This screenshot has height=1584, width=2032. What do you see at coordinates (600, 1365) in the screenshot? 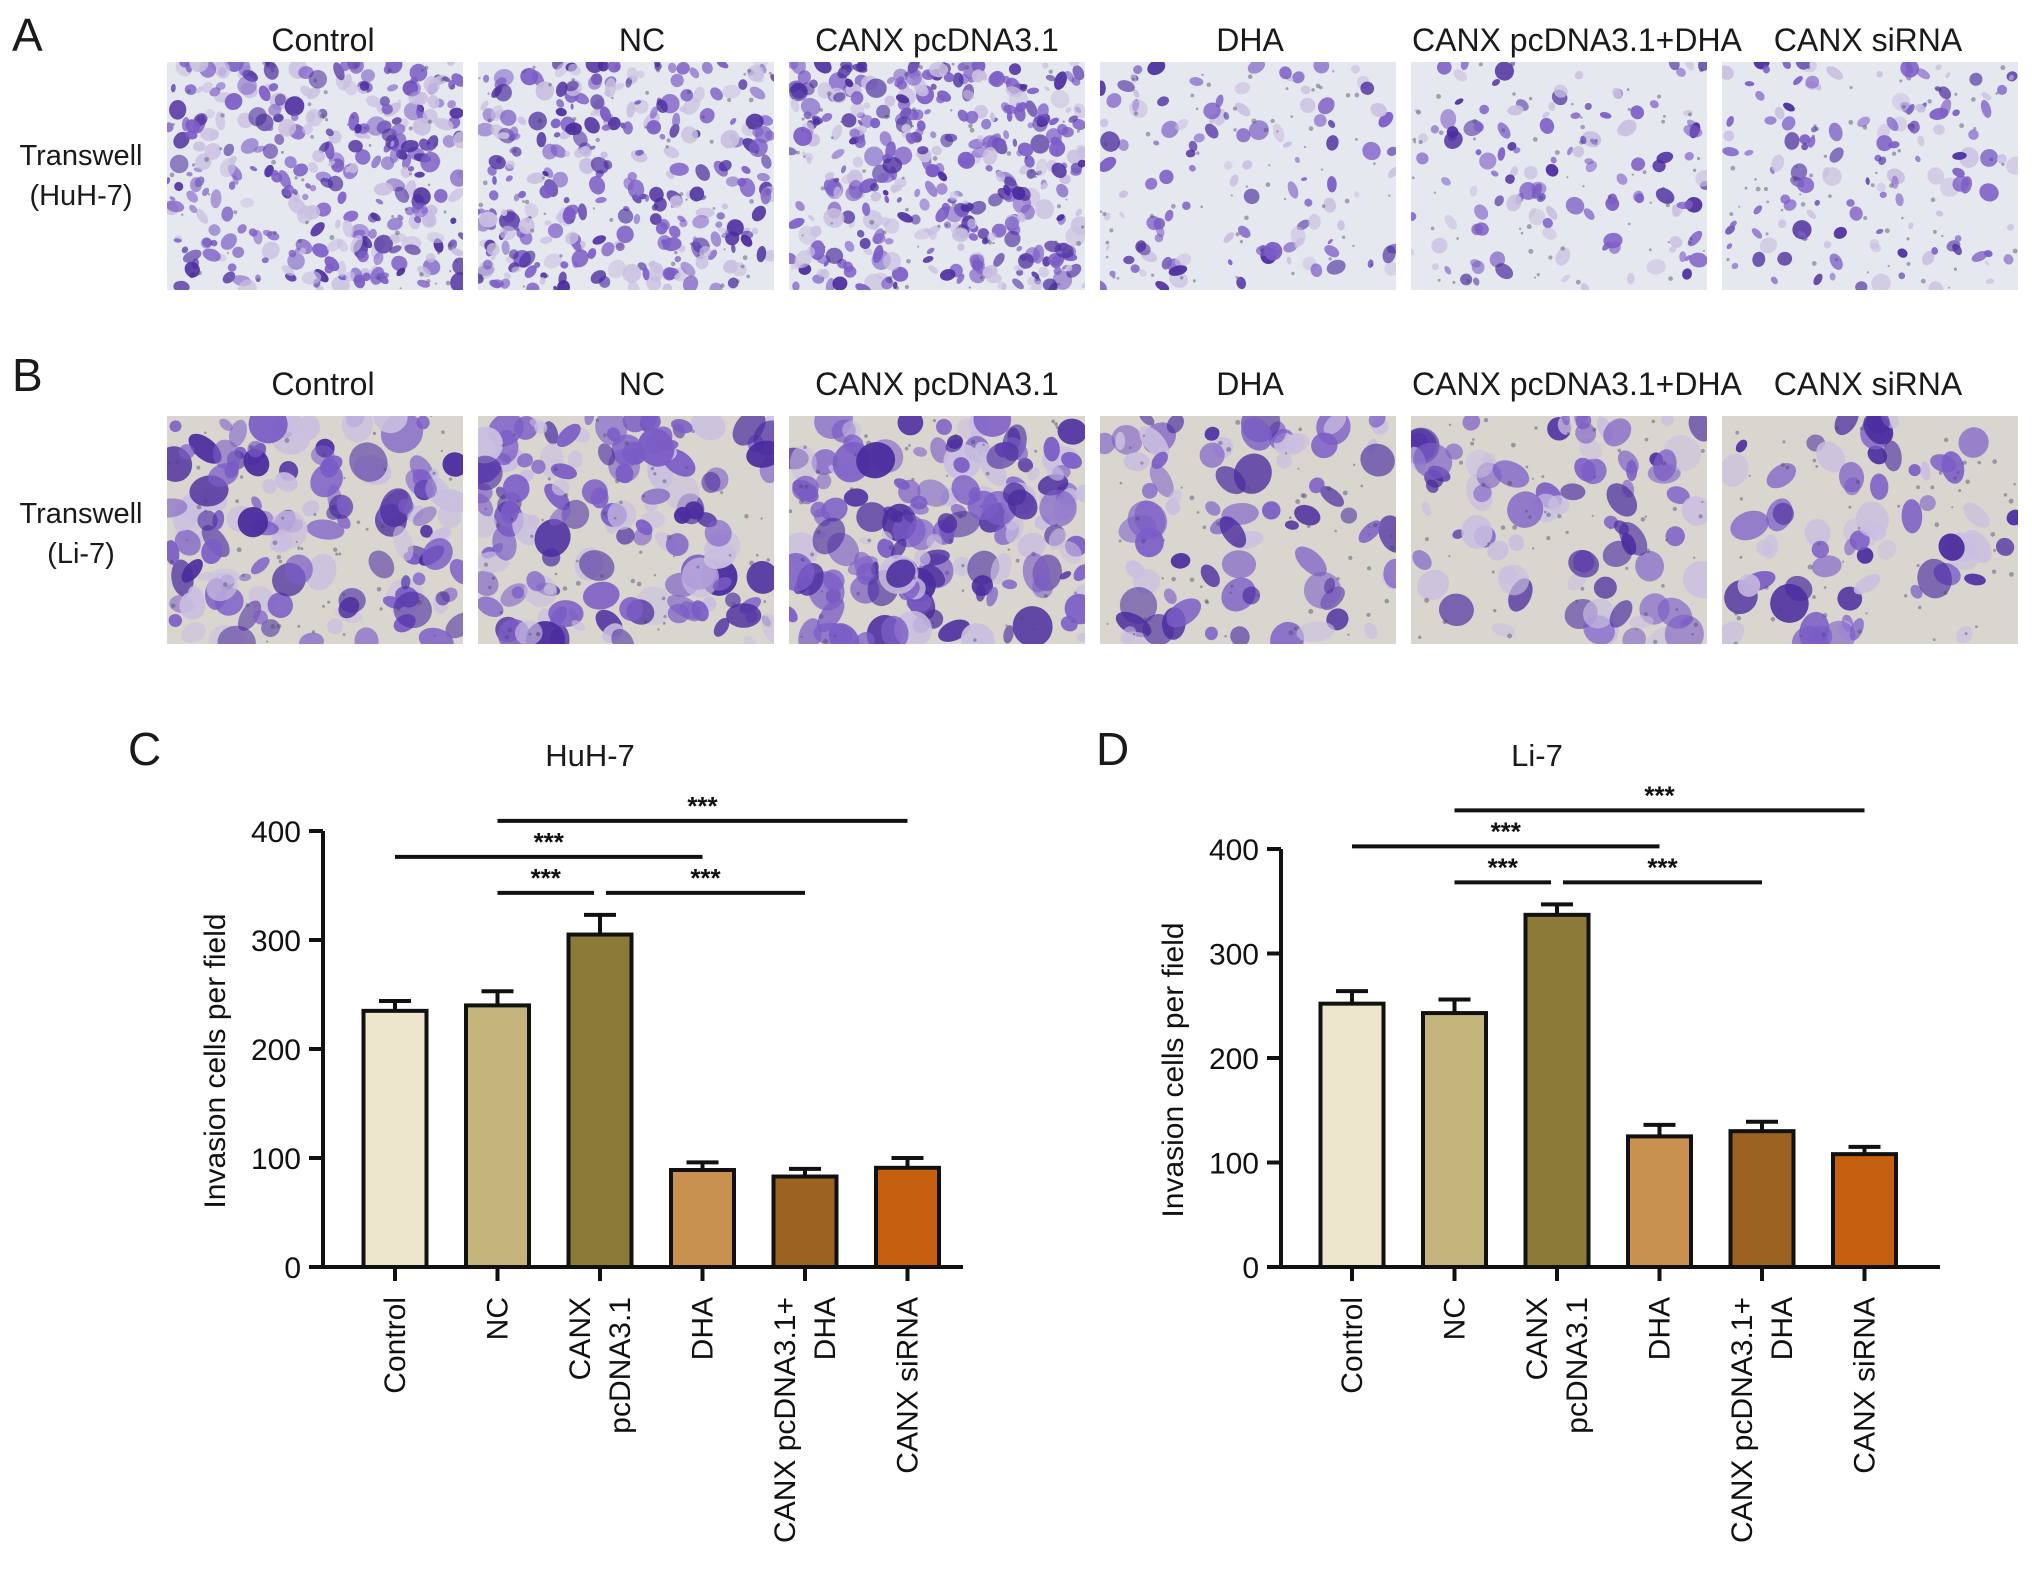
I see `x-tick-label: CANX pcDNA3.1` at bounding box center [600, 1365].